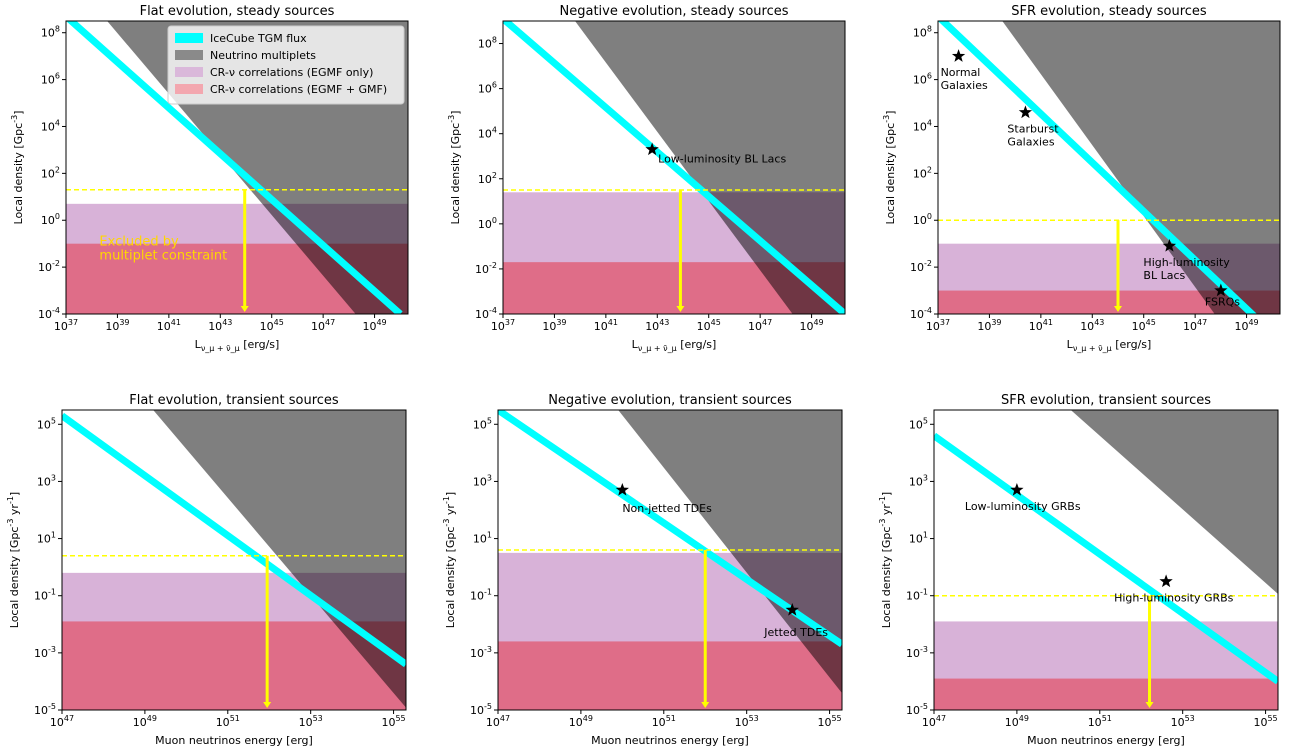 Image resolution: width=1290 pixels, height=755 pixels. I want to click on legend-label: CR-ν correlations (EGMF + GMF), so click(298, 89).